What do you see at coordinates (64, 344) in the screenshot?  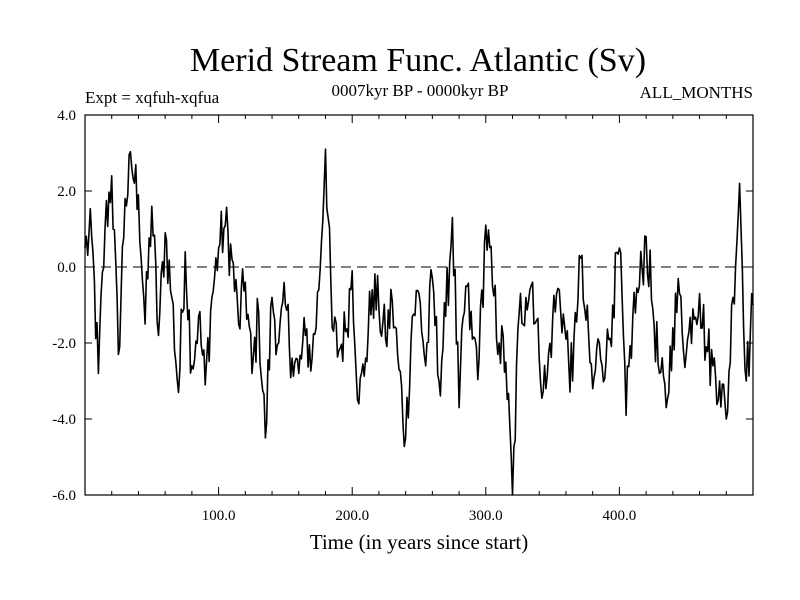 I see `y-tick-label: -2.0` at bounding box center [64, 344].